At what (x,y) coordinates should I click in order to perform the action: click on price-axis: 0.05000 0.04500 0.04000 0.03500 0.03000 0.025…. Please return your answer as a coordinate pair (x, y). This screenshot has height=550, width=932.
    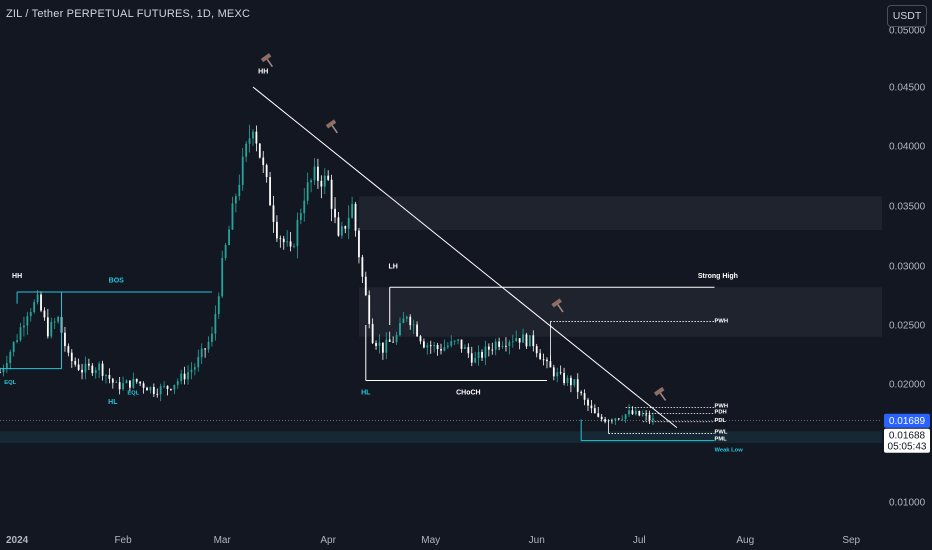
    Looking at the image, I should click on (907, 275).